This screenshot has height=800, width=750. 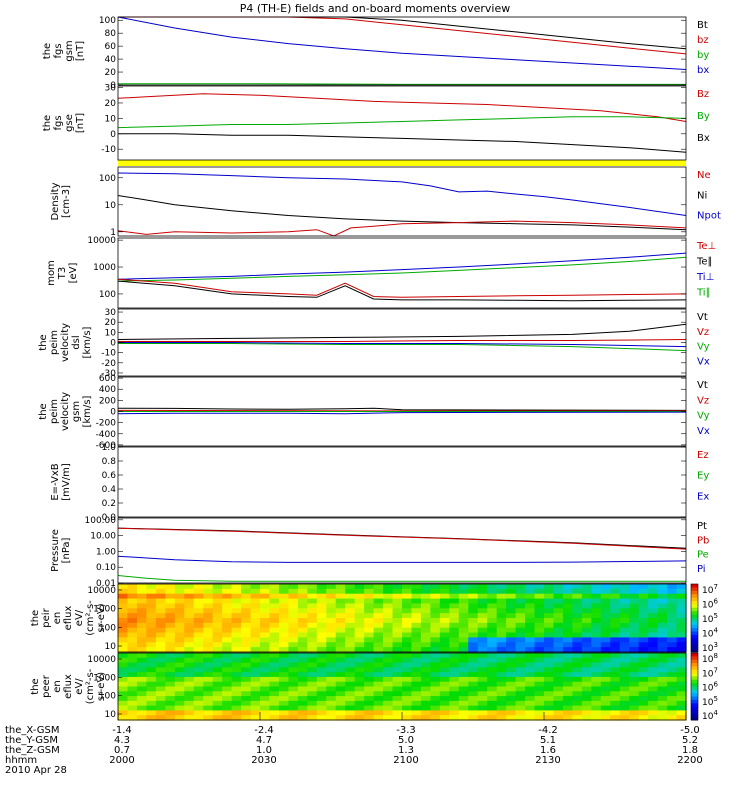 I want to click on footer-row-label: the_Z-GSM, so click(x=32, y=750).